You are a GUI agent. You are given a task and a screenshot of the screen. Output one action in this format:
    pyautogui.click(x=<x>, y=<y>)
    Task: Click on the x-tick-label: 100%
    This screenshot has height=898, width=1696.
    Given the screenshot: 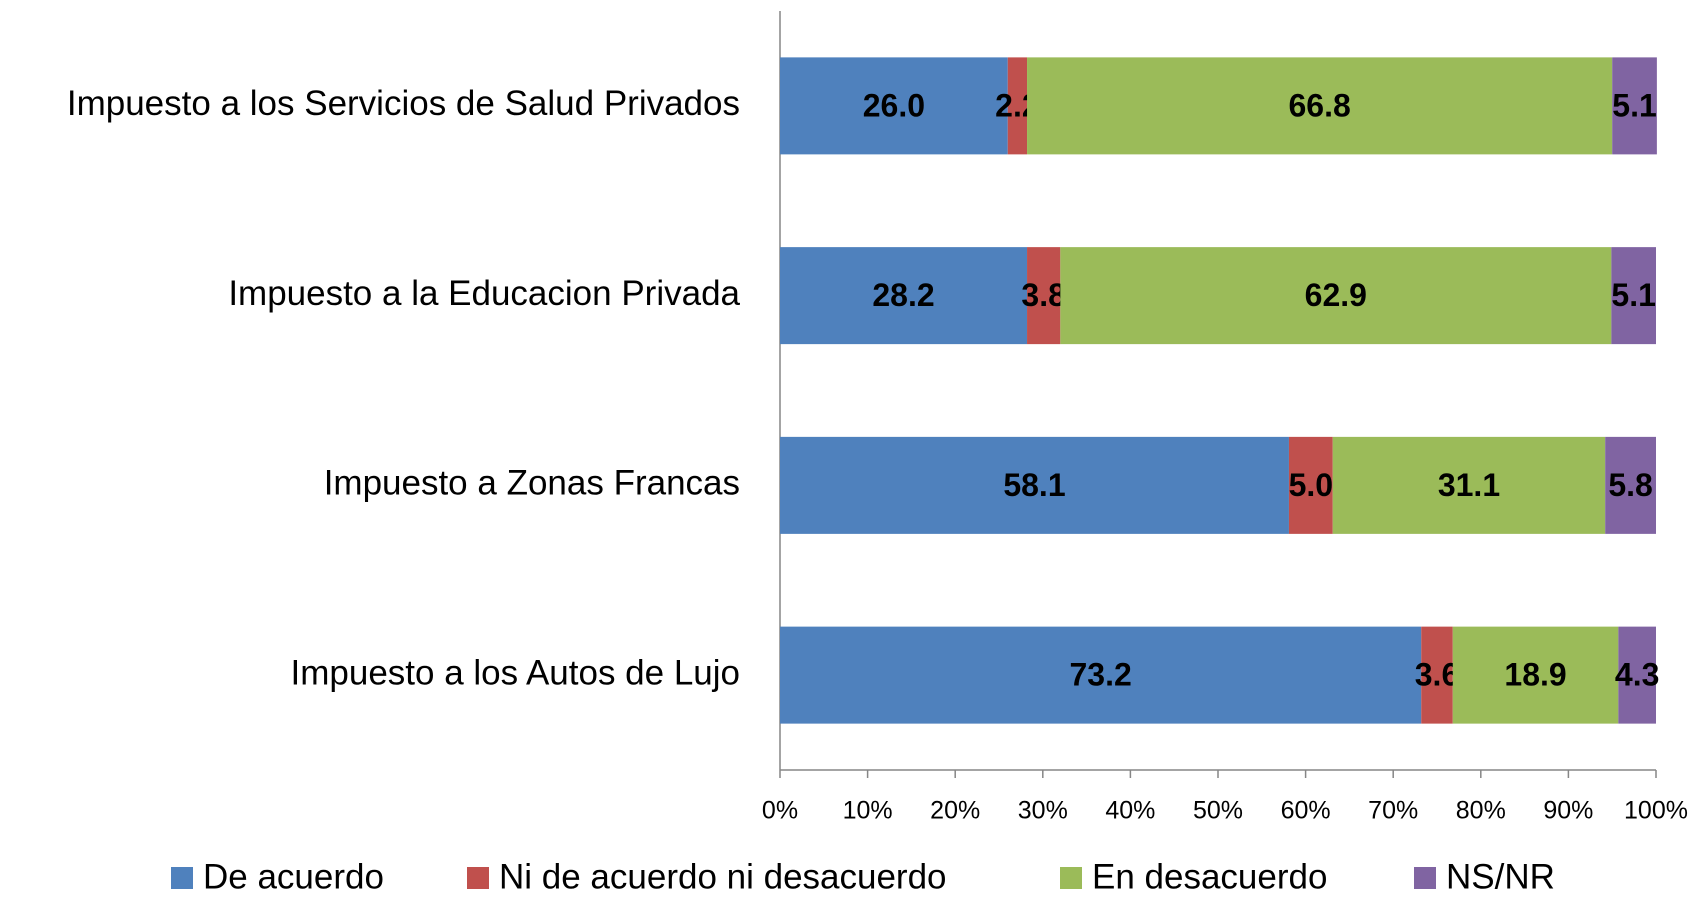 What is the action you would take?
    pyautogui.click(x=1656, y=811)
    